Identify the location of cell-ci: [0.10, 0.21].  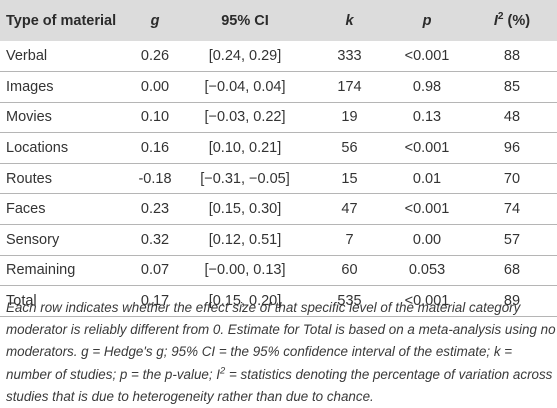
(245, 148).